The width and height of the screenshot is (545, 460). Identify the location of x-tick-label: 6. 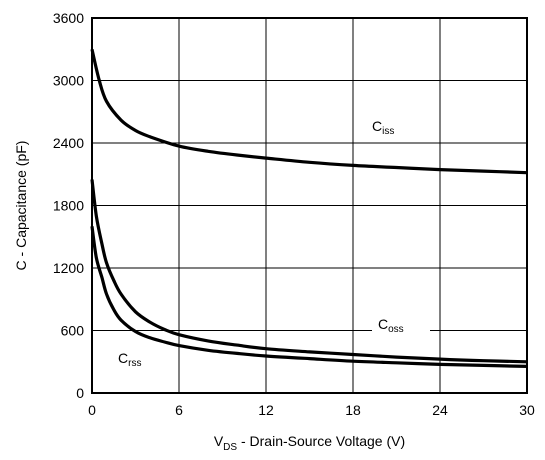
(179, 410).